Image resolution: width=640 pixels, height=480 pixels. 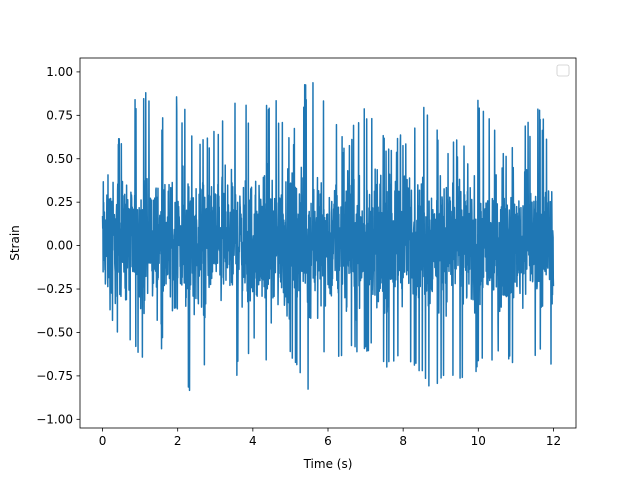 What do you see at coordinates (178, 441) in the screenshot?
I see `x-tick-label: 2` at bounding box center [178, 441].